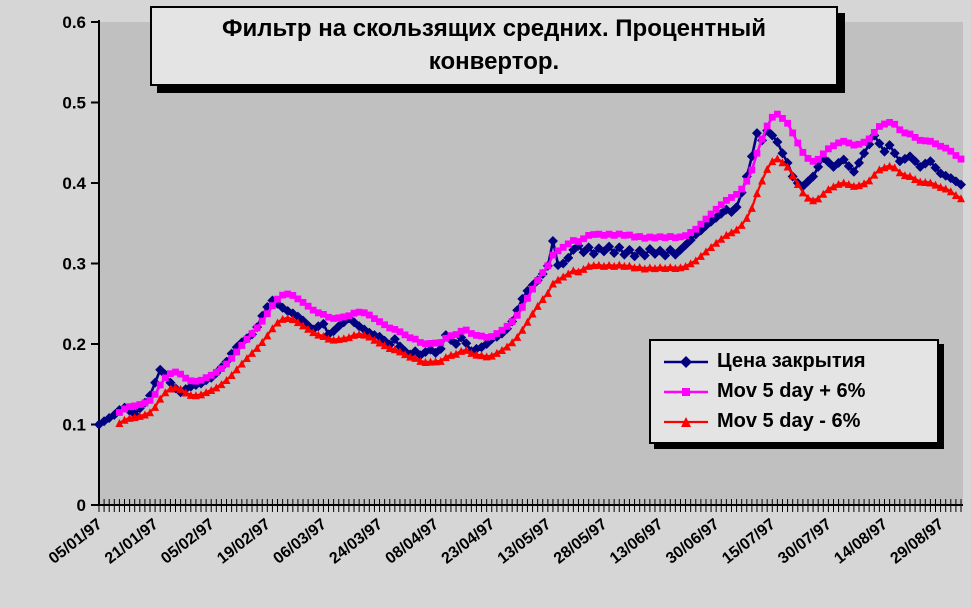 This screenshot has width=971, height=608. I want to click on legend-triangle-marker-icon, so click(686, 421).